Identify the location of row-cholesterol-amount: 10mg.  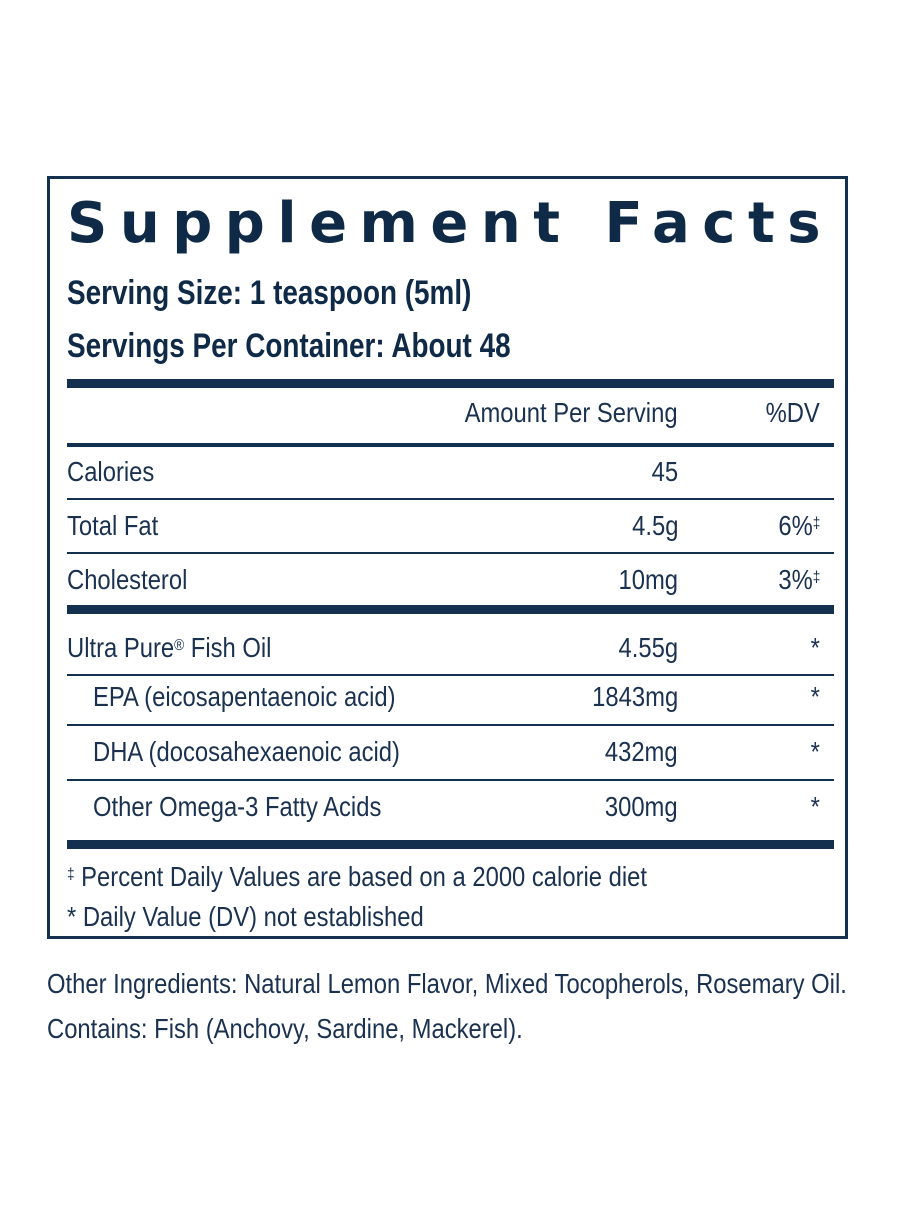
(648, 579).